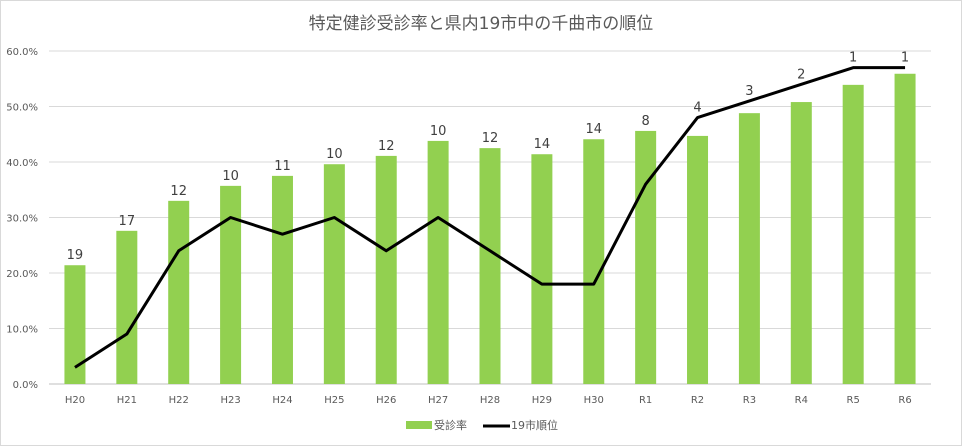  I want to click on bar-H23, so click(231, 284).